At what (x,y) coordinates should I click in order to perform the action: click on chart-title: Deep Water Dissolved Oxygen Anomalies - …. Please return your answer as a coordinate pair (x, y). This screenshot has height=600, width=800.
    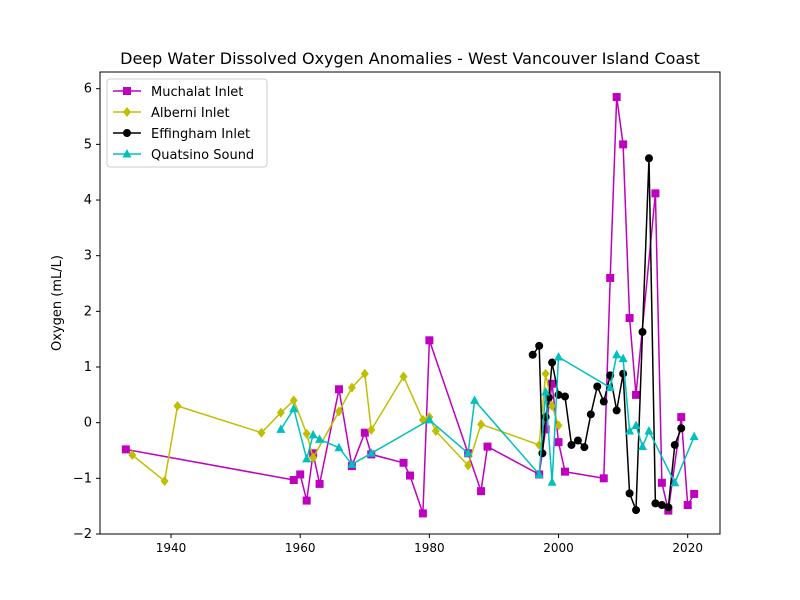
    Looking at the image, I should click on (410, 58).